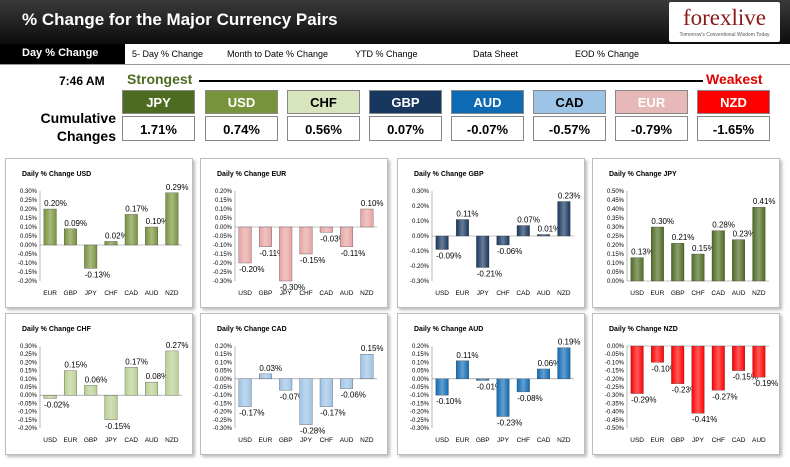  Describe the element at coordinates (651, 102) in the screenshot. I see `currency-name: EUR` at that location.